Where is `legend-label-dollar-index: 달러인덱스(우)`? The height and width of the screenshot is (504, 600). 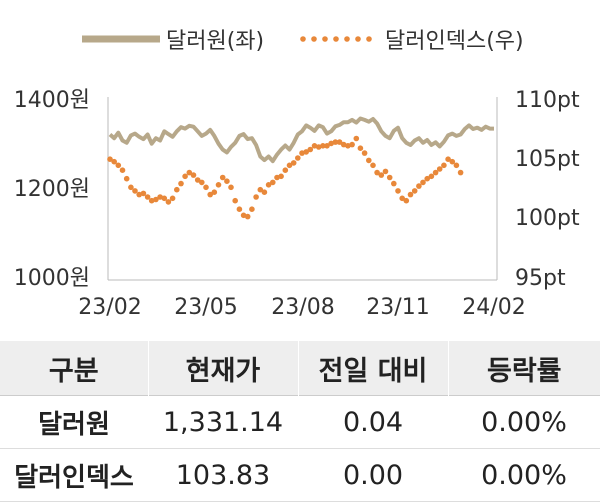 legend-label-dollar-index: 달러인덱스(우) is located at coordinates (454, 41).